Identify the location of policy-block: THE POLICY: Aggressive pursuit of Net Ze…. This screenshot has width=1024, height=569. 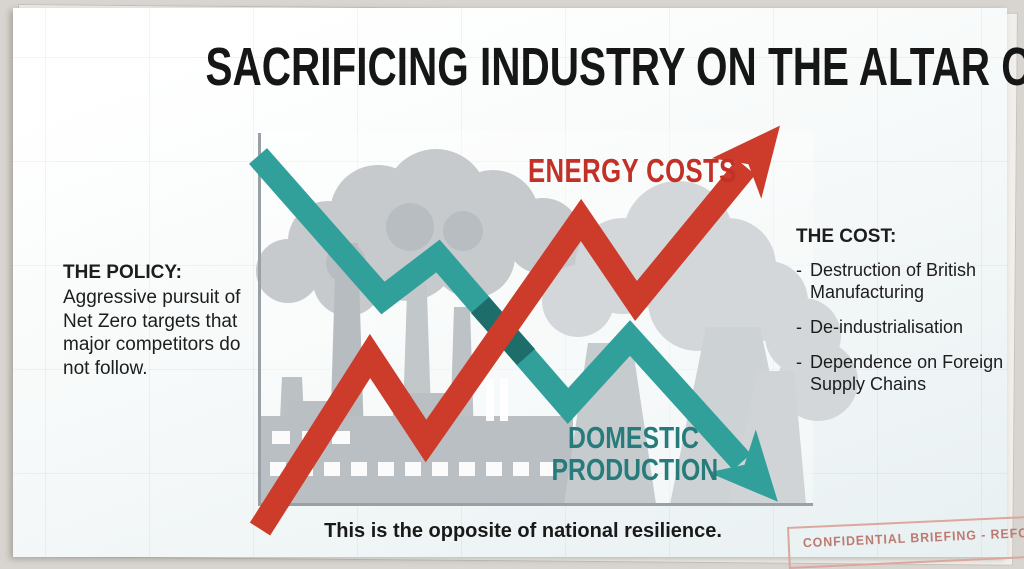
(163, 321).